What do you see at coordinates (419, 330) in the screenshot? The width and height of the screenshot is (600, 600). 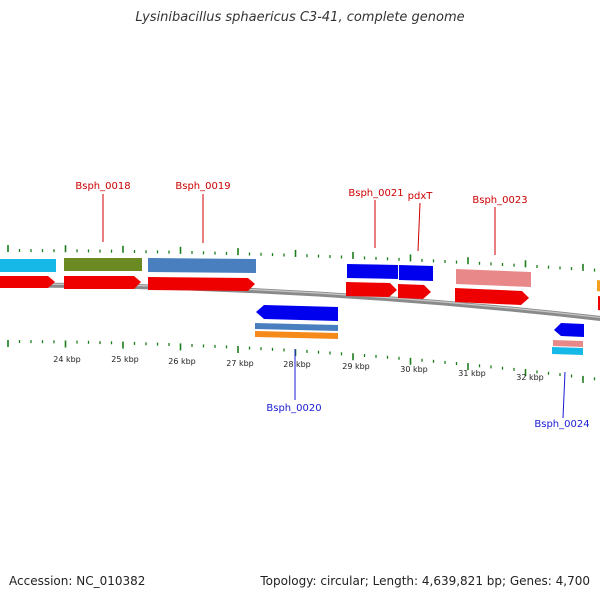 I see `reverse-gene-features` at bounding box center [419, 330].